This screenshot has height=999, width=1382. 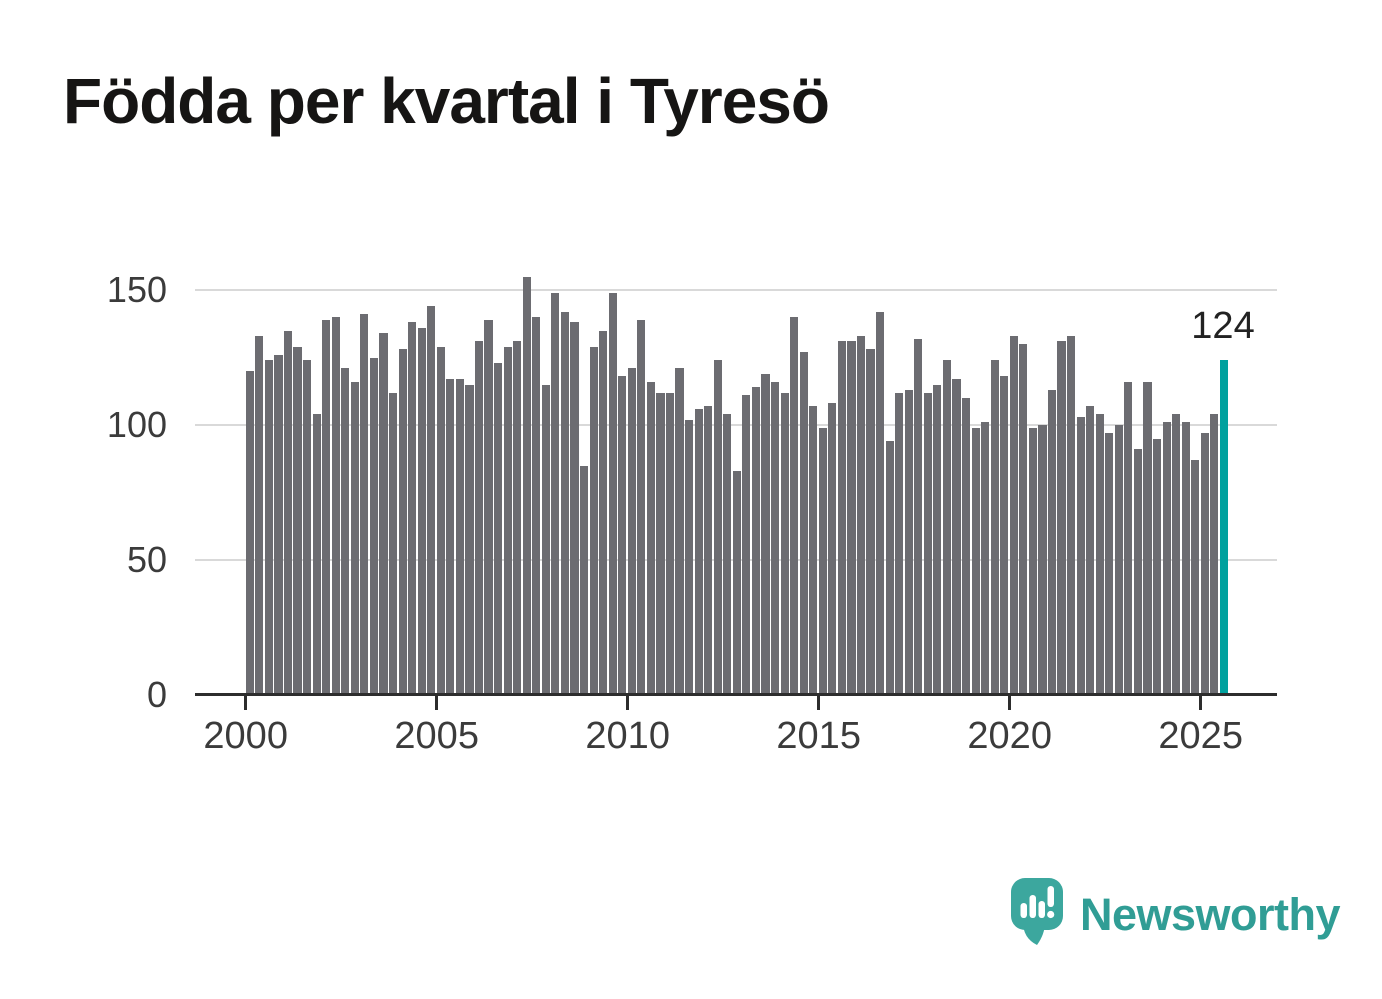 I want to click on bar-2005-q4, so click(x=469, y=539).